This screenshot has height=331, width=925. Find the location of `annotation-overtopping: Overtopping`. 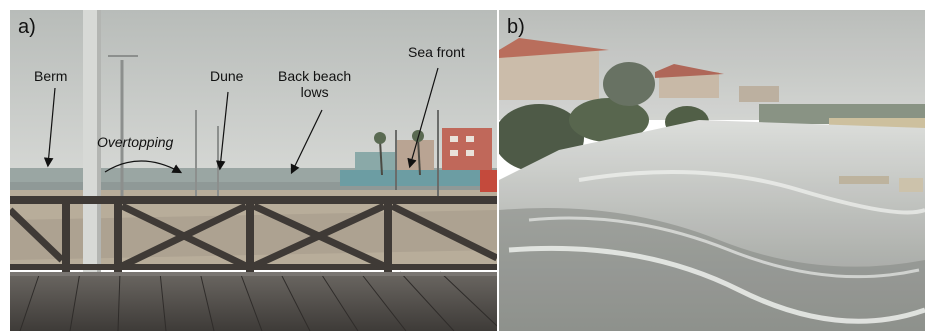

annotation-overtopping: Overtopping is located at coordinates (135, 142).